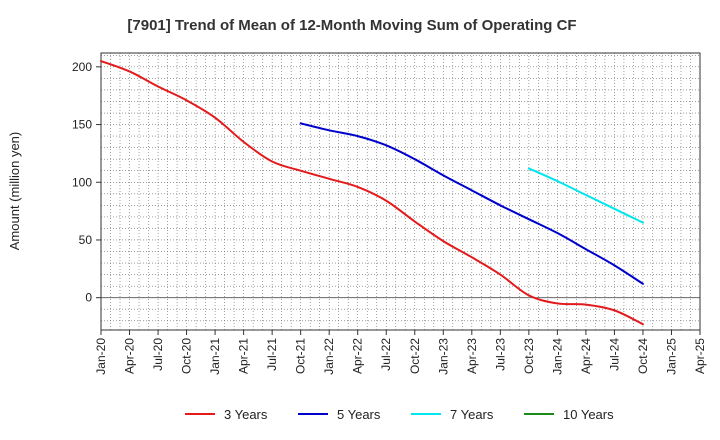  What do you see at coordinates (588, 414) in the screenshot?
I see `legend-label-10-years: 10 Years` at bounding box center [588, 414].